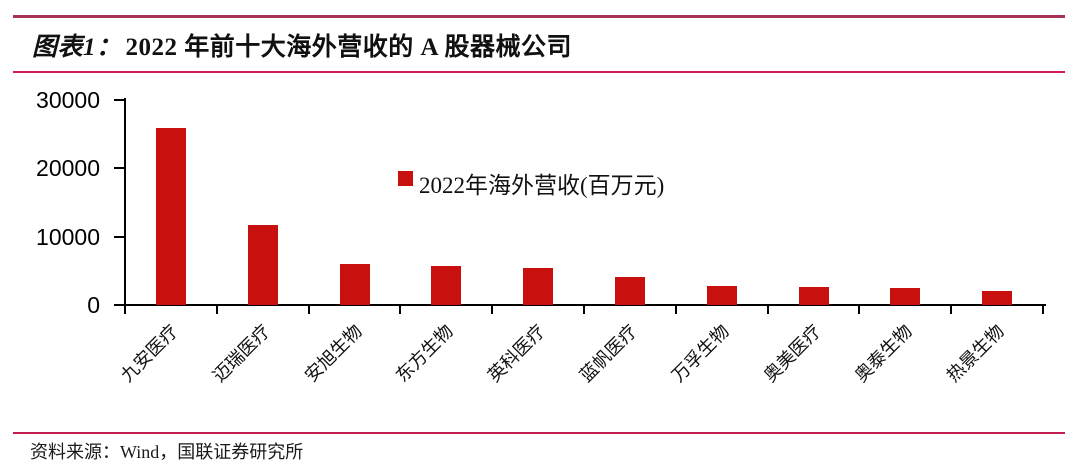 This screenshot has height=467, width=1080. Describe the element at coordinates (348, 47) in the screenshot. I see `figure-title-text: 2022 年前十大海外营收的 A 股器械公司` at that location.